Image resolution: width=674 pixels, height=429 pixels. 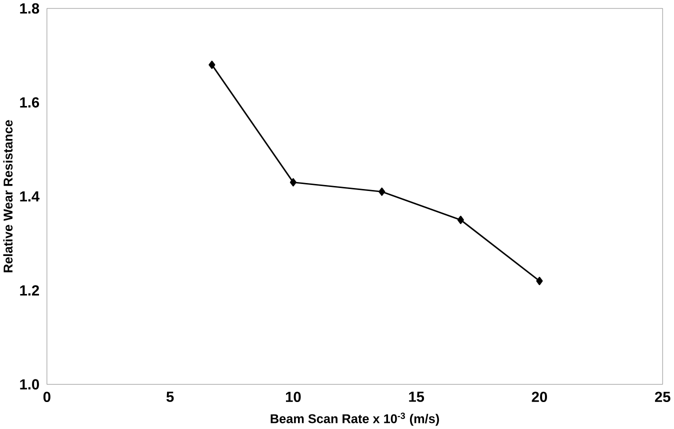 What do you see at coordinates (46, 397) in the screenshot?
I see `x-tick-label: 0` at bounding box center [46, 397].